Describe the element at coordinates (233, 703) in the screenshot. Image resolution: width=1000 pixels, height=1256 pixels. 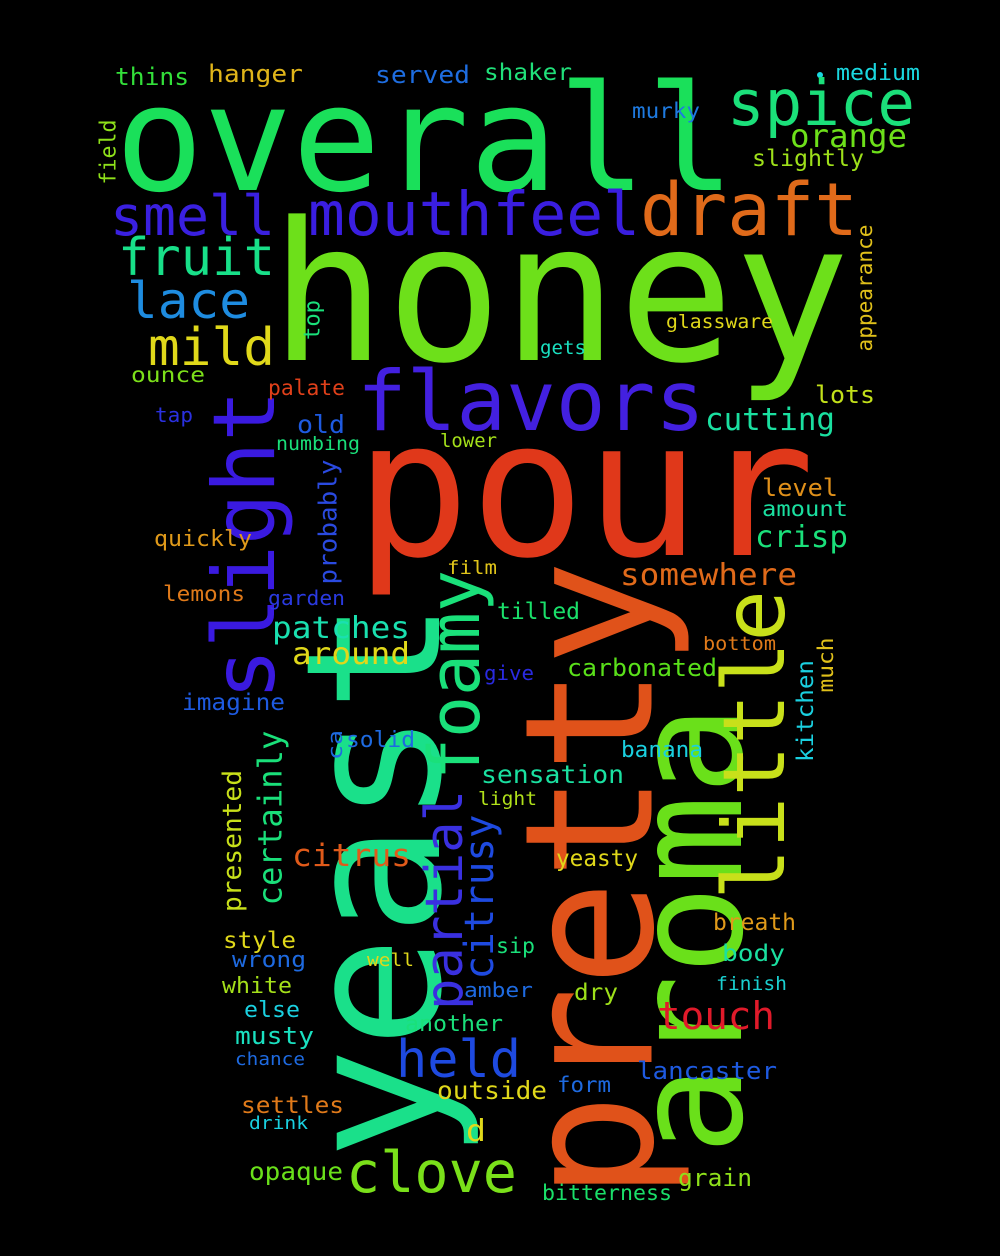
I see `word: imagine` at that location.